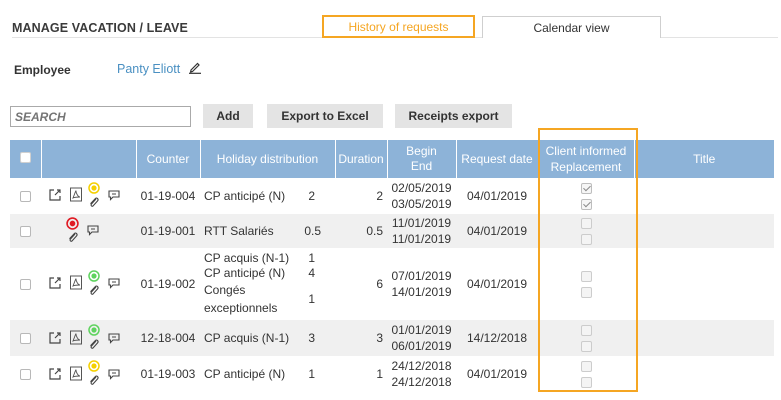  What do you see at coordinates (497, 338) in the screenshot?
I see `request-date-cell: 14/12/2018` at bounding box center [497, 338].